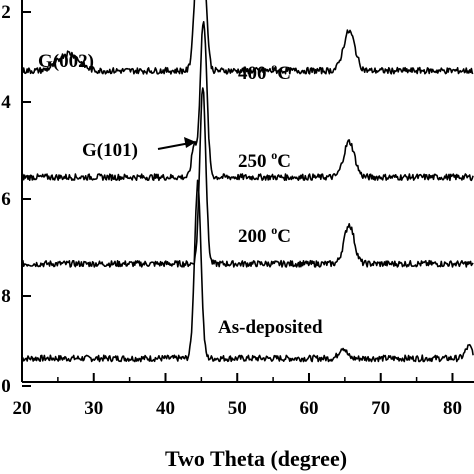 This screenshot has width=474, height=474. What do you see at coordinates (6, 12) in the screenshot?
I see `y-tick-label: 2` at bounding box center [6, 12].